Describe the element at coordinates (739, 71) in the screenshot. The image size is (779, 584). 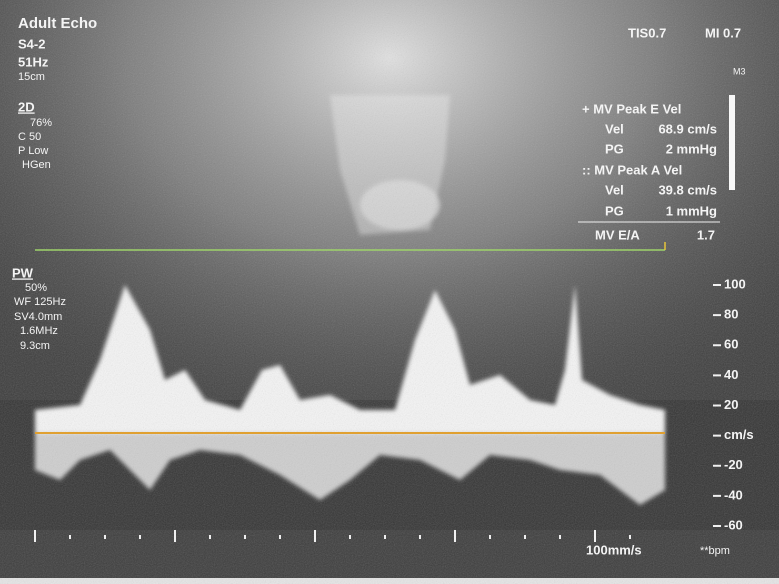
I see `map: M3` at that location.